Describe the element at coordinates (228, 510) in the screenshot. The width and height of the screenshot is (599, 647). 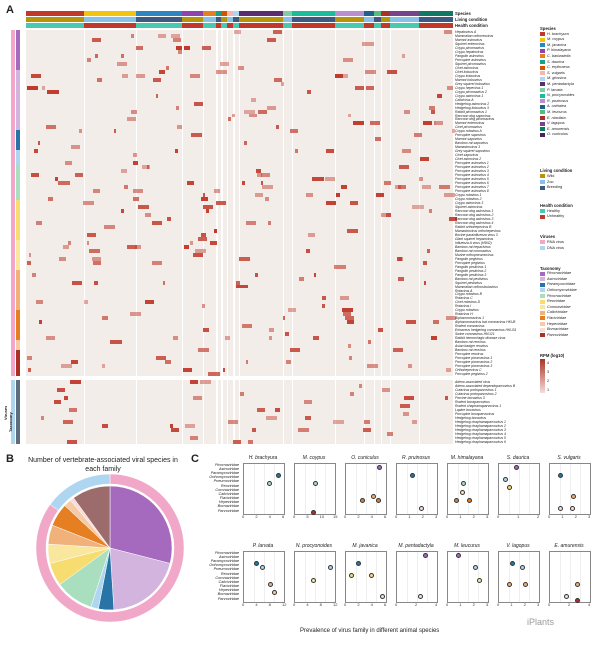
I see `family-label: Parvoviridae` at that location.